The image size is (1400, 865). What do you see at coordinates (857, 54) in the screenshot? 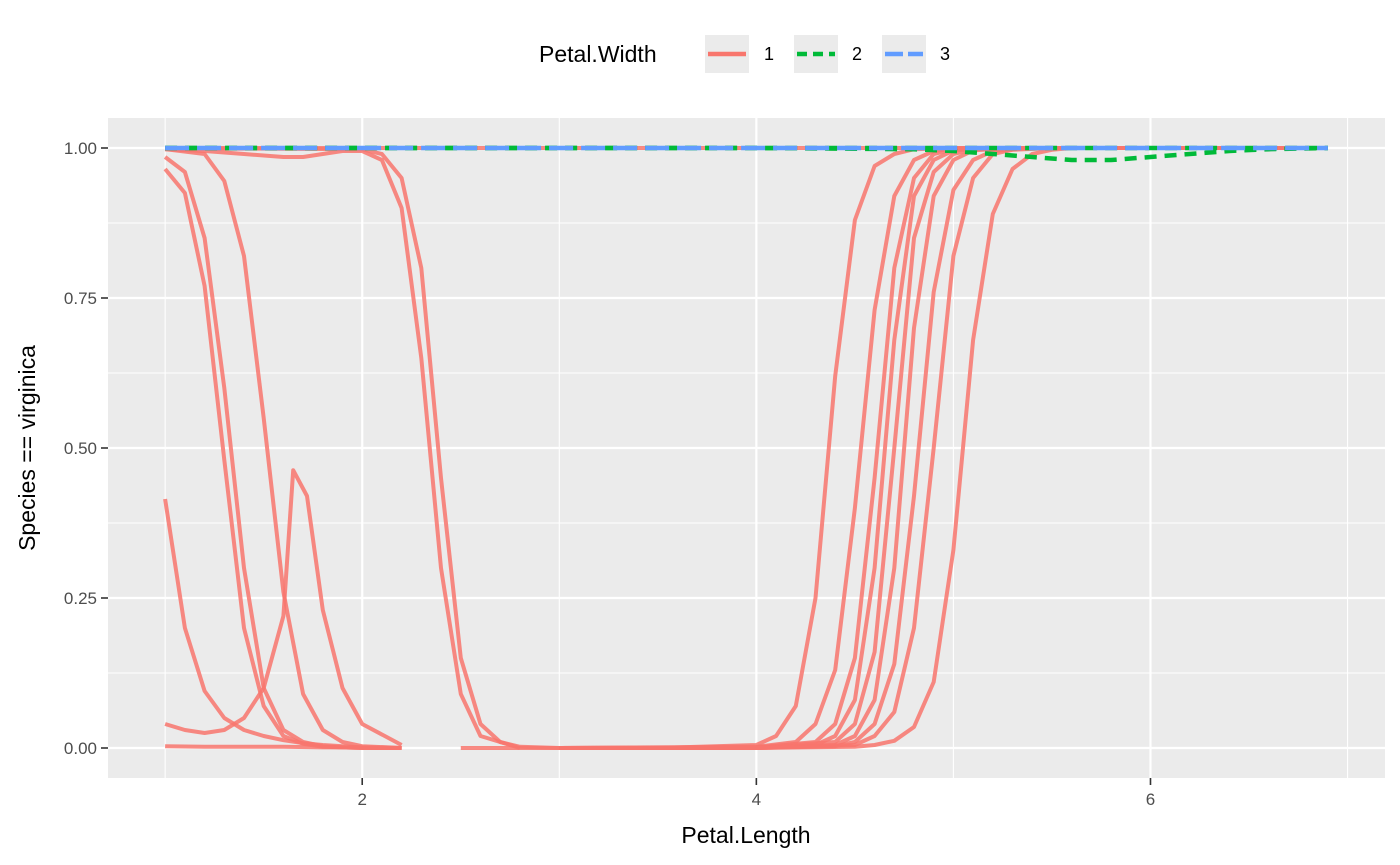
I see `legend-label-2: 2` at bounding box center [857, 54].